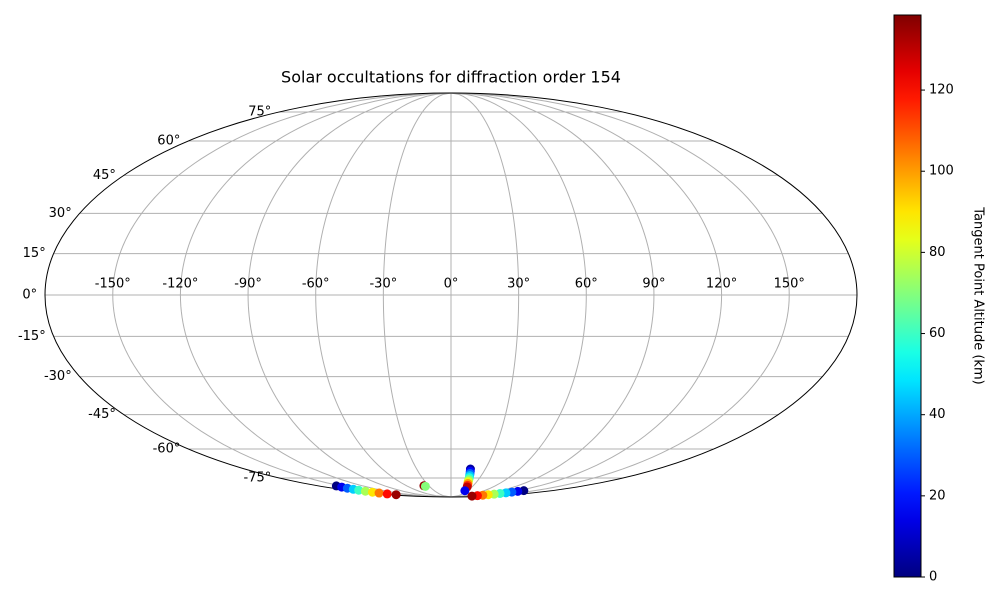 This screenshot has width=1000, height=600. Describe the element at coordinates (180, 284) in the screenshot. I see `x-tick-label: -120°` at that location.